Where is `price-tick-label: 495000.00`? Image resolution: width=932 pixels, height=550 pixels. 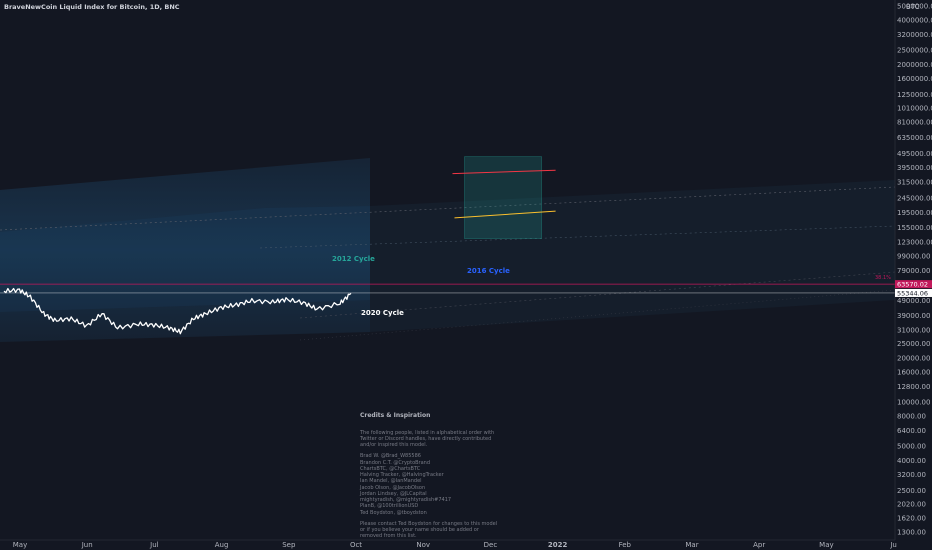
price-tick-label: 495000.00 is located at coordinates (914, 154).